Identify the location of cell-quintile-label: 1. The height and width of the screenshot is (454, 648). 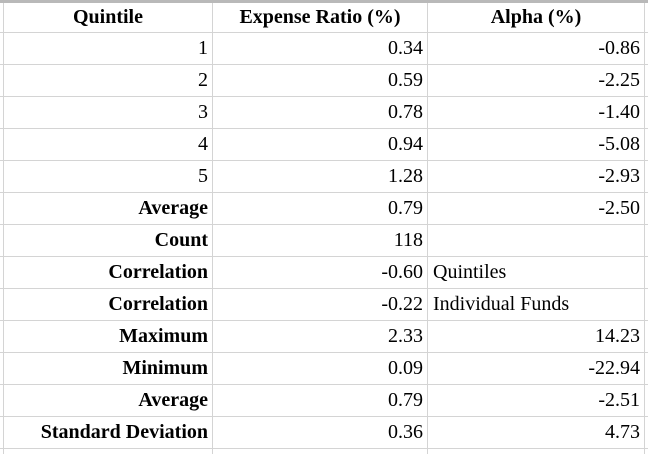
(108, 49).